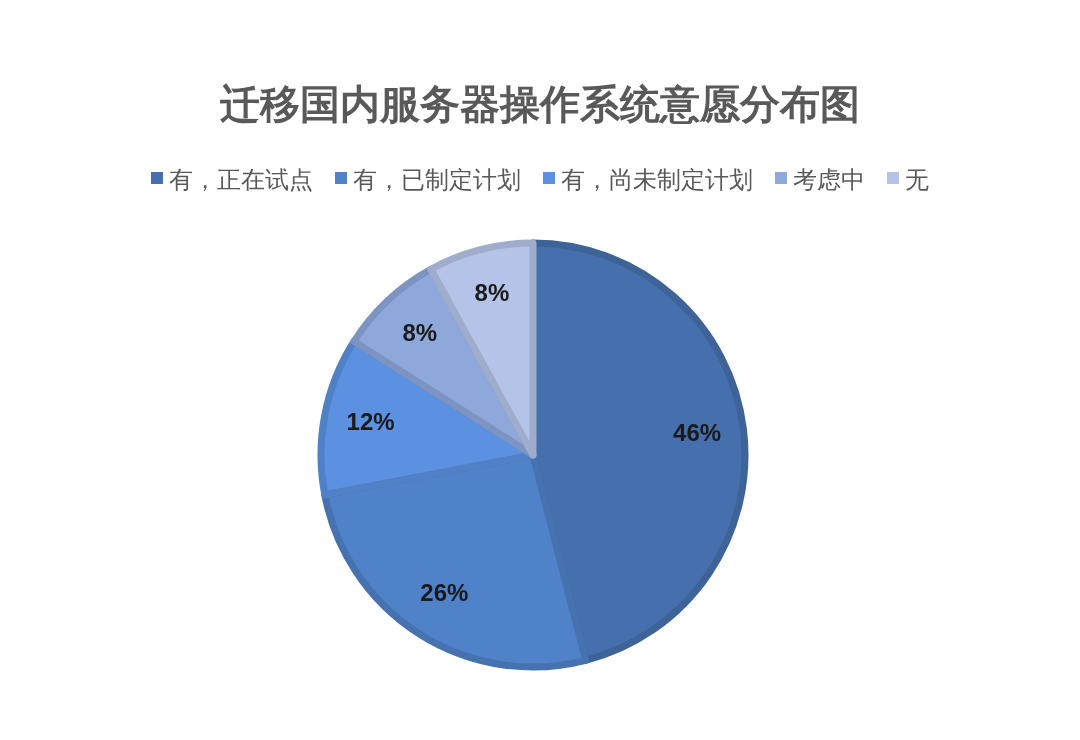 The image size is (1080, 740). What do you see at coordinates (917, 180) in the screenshot?
I see `legend-label: 无` at bounding box center [917, 180].